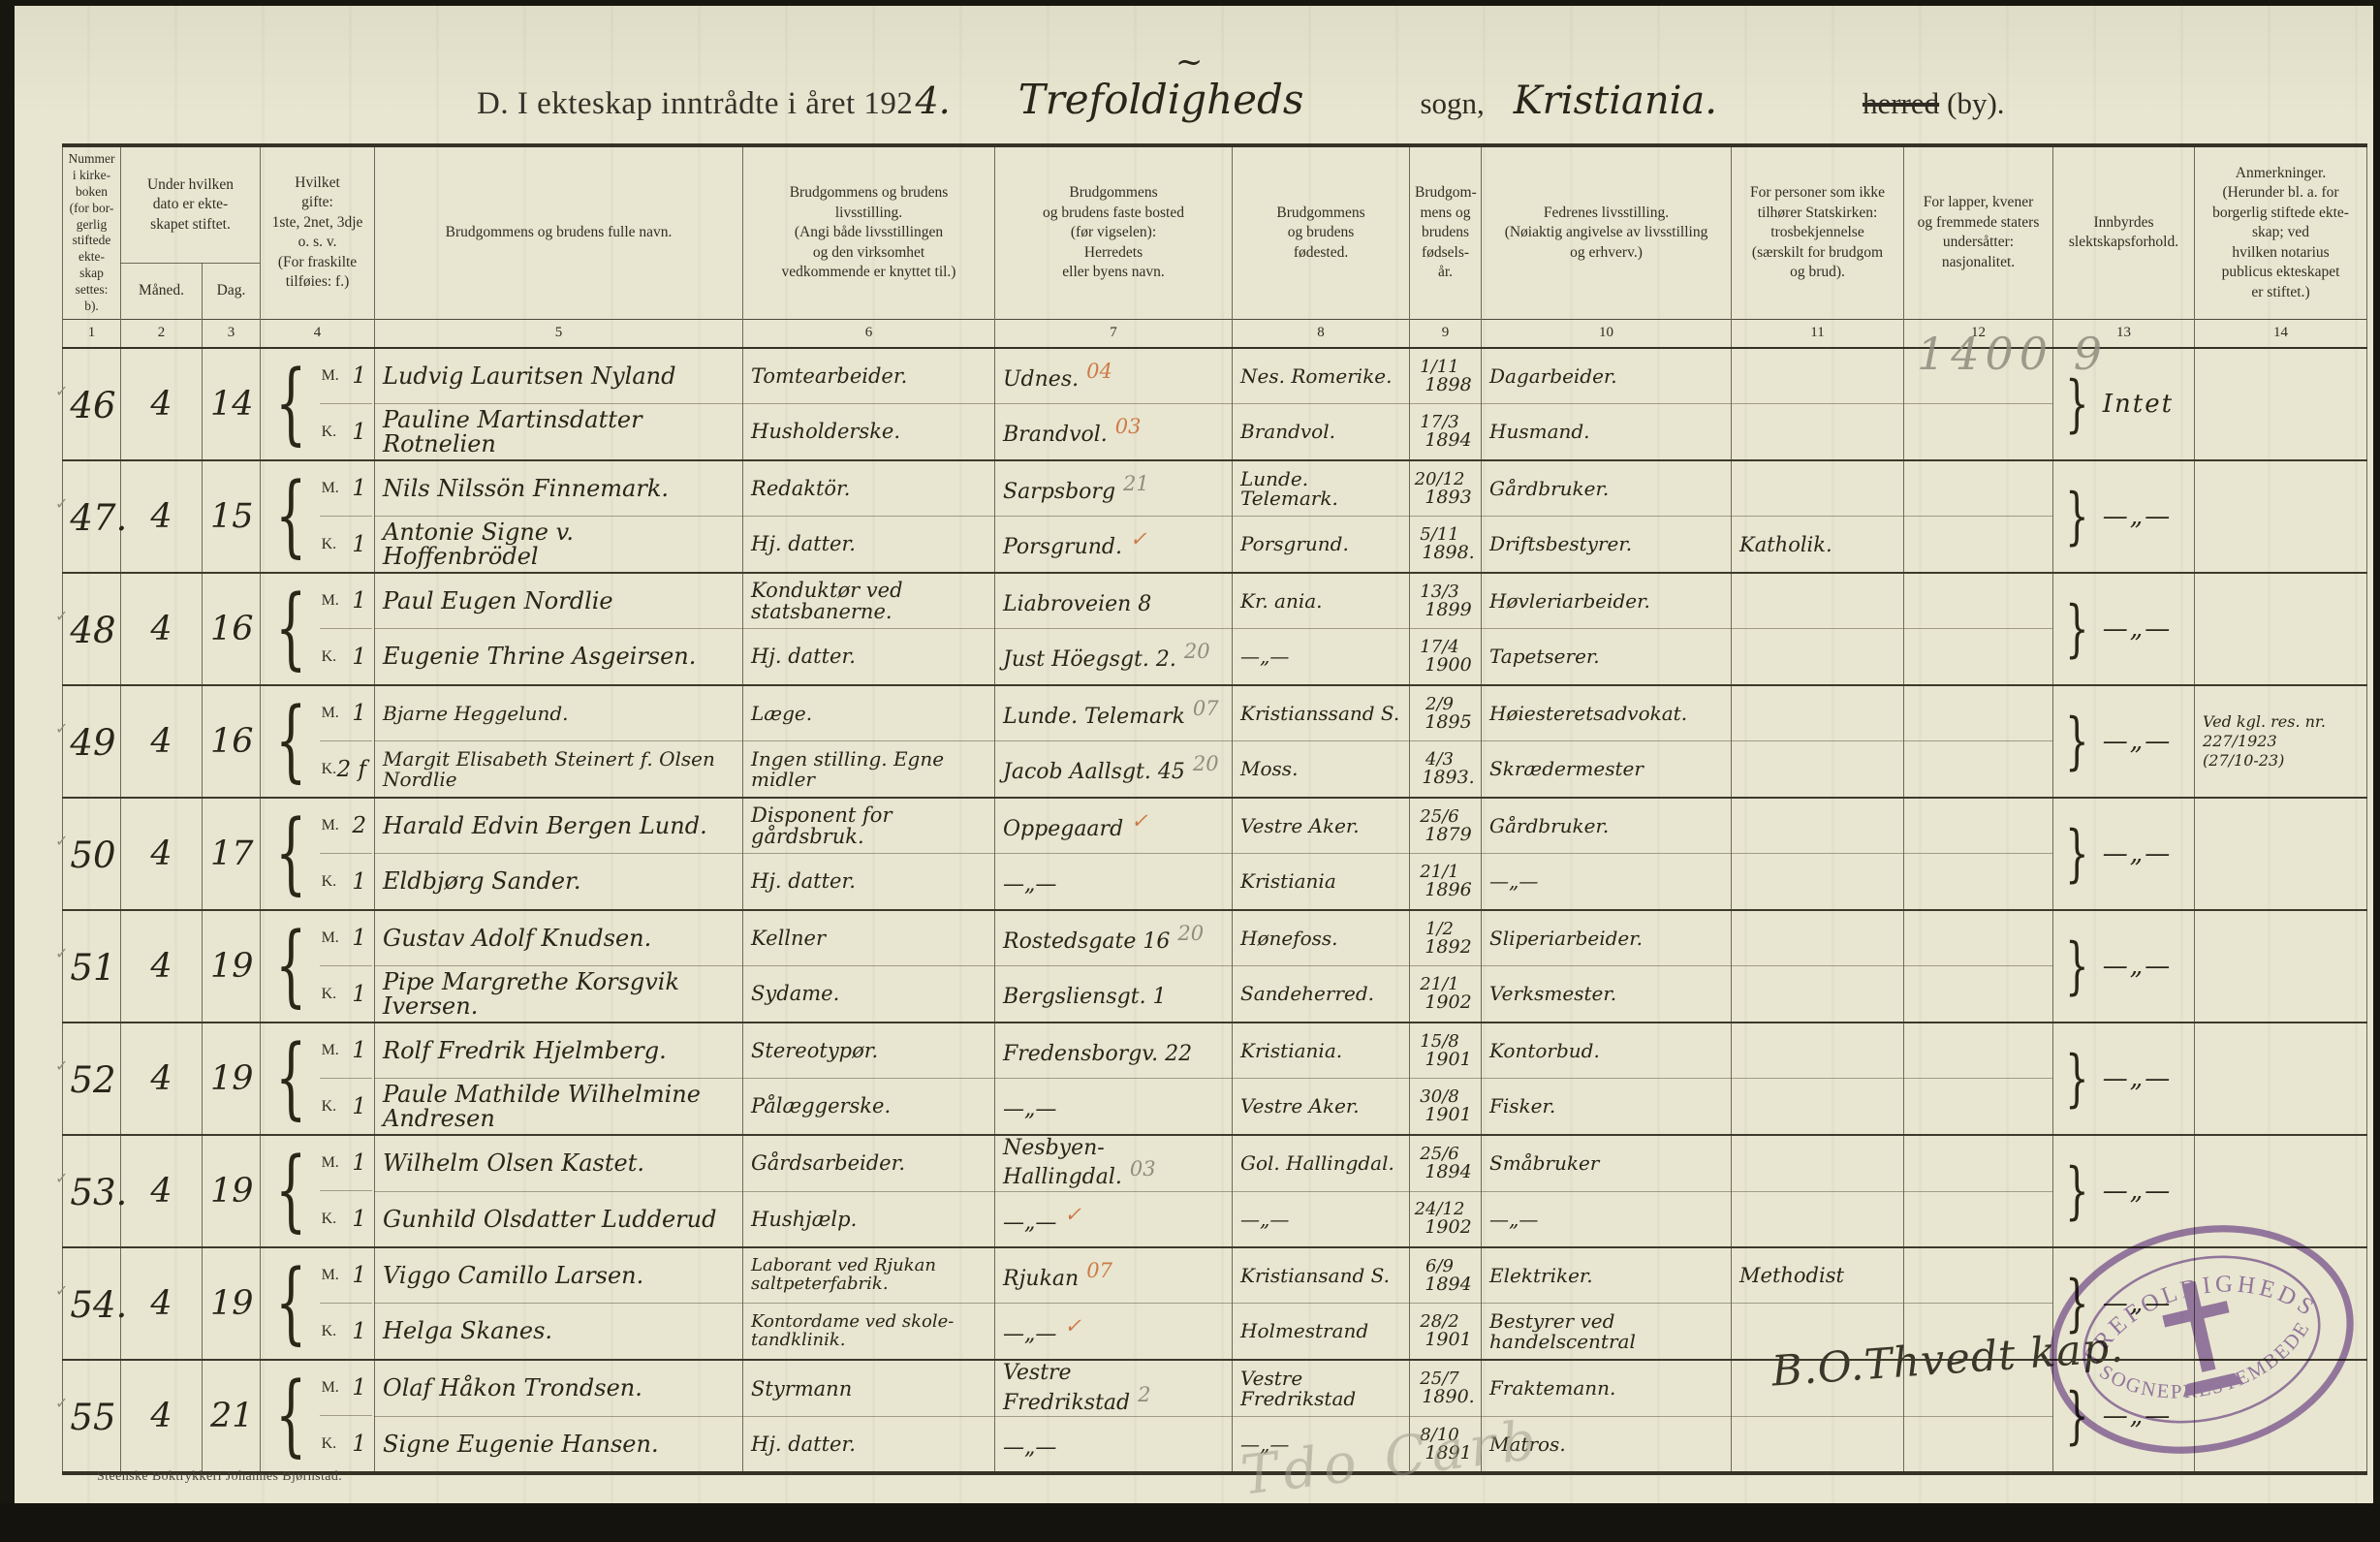 The height and width of the screenshot is (1542, 2380). Describe the element at coordinates (1607, 1219) in the screenshot. I see `cell-bride-father: —„—` at that location.